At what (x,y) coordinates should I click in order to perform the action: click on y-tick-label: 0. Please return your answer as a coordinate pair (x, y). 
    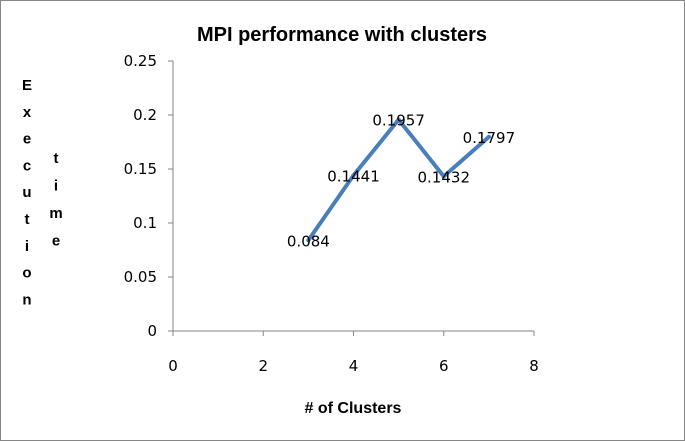
    Looking at the image, I should click on (152, 331).